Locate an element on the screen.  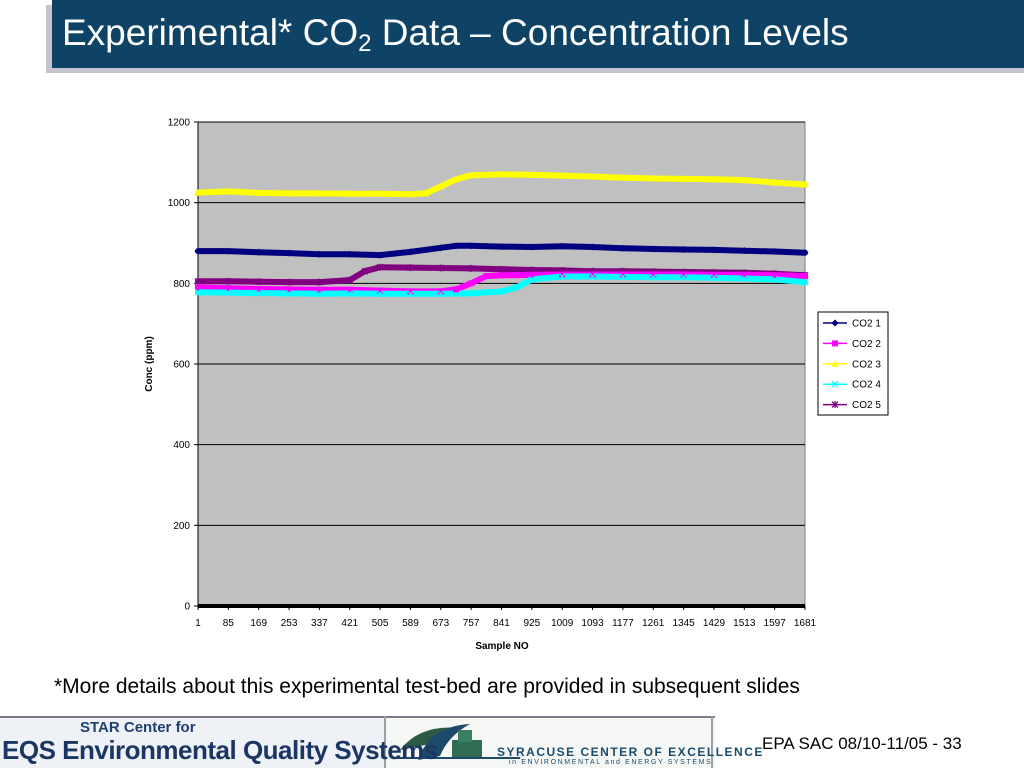
syracuse-building-icon is located at coordinates (458, 742).